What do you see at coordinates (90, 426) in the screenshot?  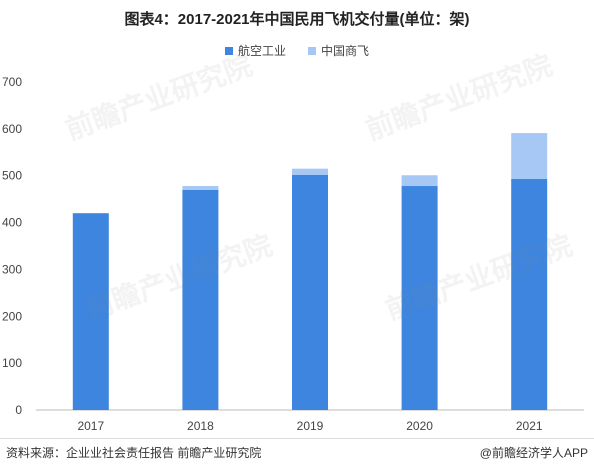 I see `x-tick-label-2017: 2017` at bounding box center [90, 426].